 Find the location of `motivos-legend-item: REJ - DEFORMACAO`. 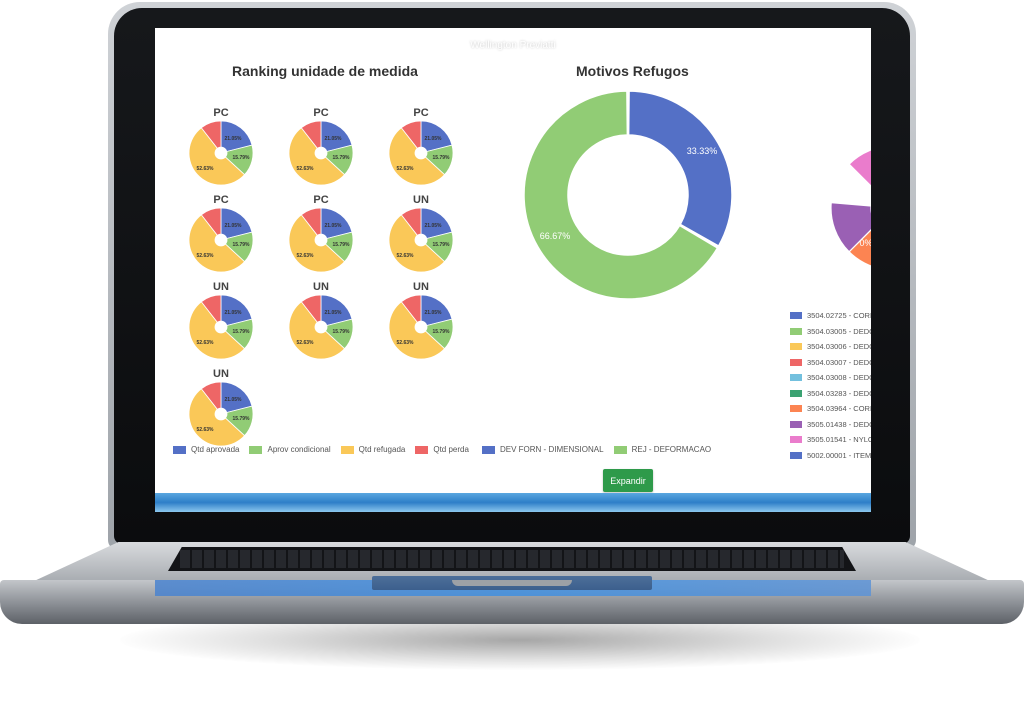

motivos-legend-item: REJ - DEFORMACAO is located at coordinates (662, 449).